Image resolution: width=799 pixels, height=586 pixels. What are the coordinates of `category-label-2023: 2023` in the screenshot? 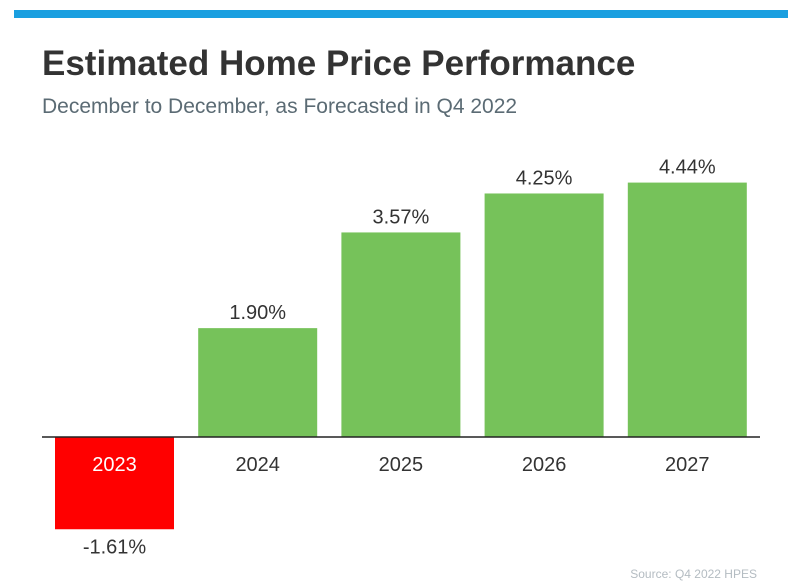 It's located at (114, 465).